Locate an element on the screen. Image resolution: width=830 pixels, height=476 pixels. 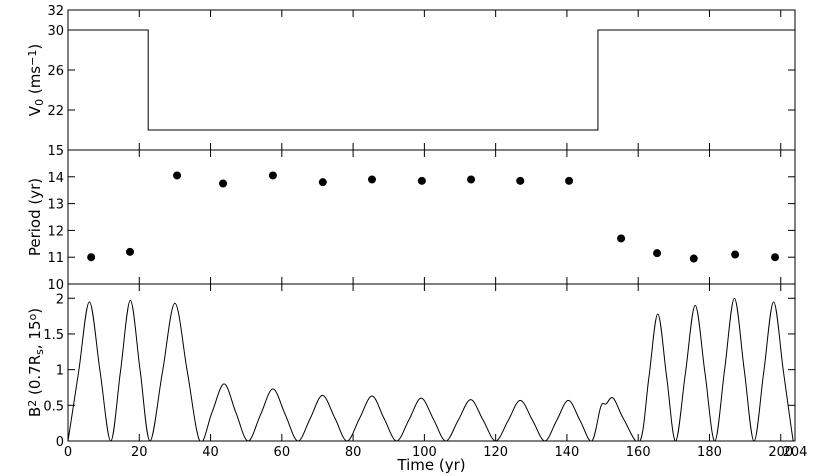
y-axis-label: Period (yr) is located at coordinates (35, 217).